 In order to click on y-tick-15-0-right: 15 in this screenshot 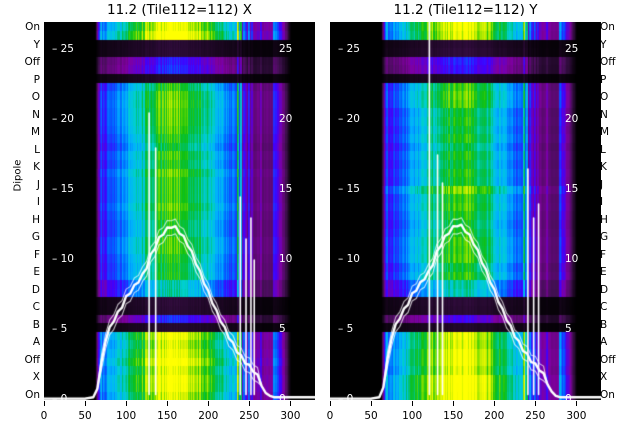, I will do `click(286, 189)`.